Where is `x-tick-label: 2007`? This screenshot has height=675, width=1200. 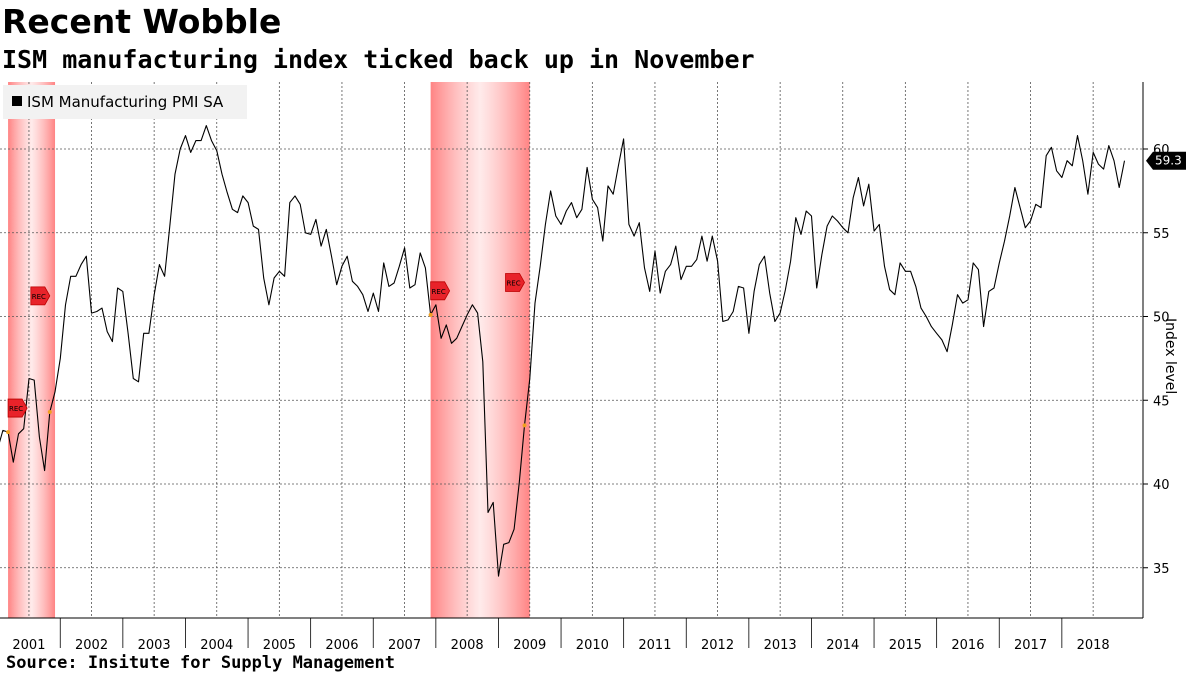
x-tick-label: 2007 is located at coordinates (404, 645).